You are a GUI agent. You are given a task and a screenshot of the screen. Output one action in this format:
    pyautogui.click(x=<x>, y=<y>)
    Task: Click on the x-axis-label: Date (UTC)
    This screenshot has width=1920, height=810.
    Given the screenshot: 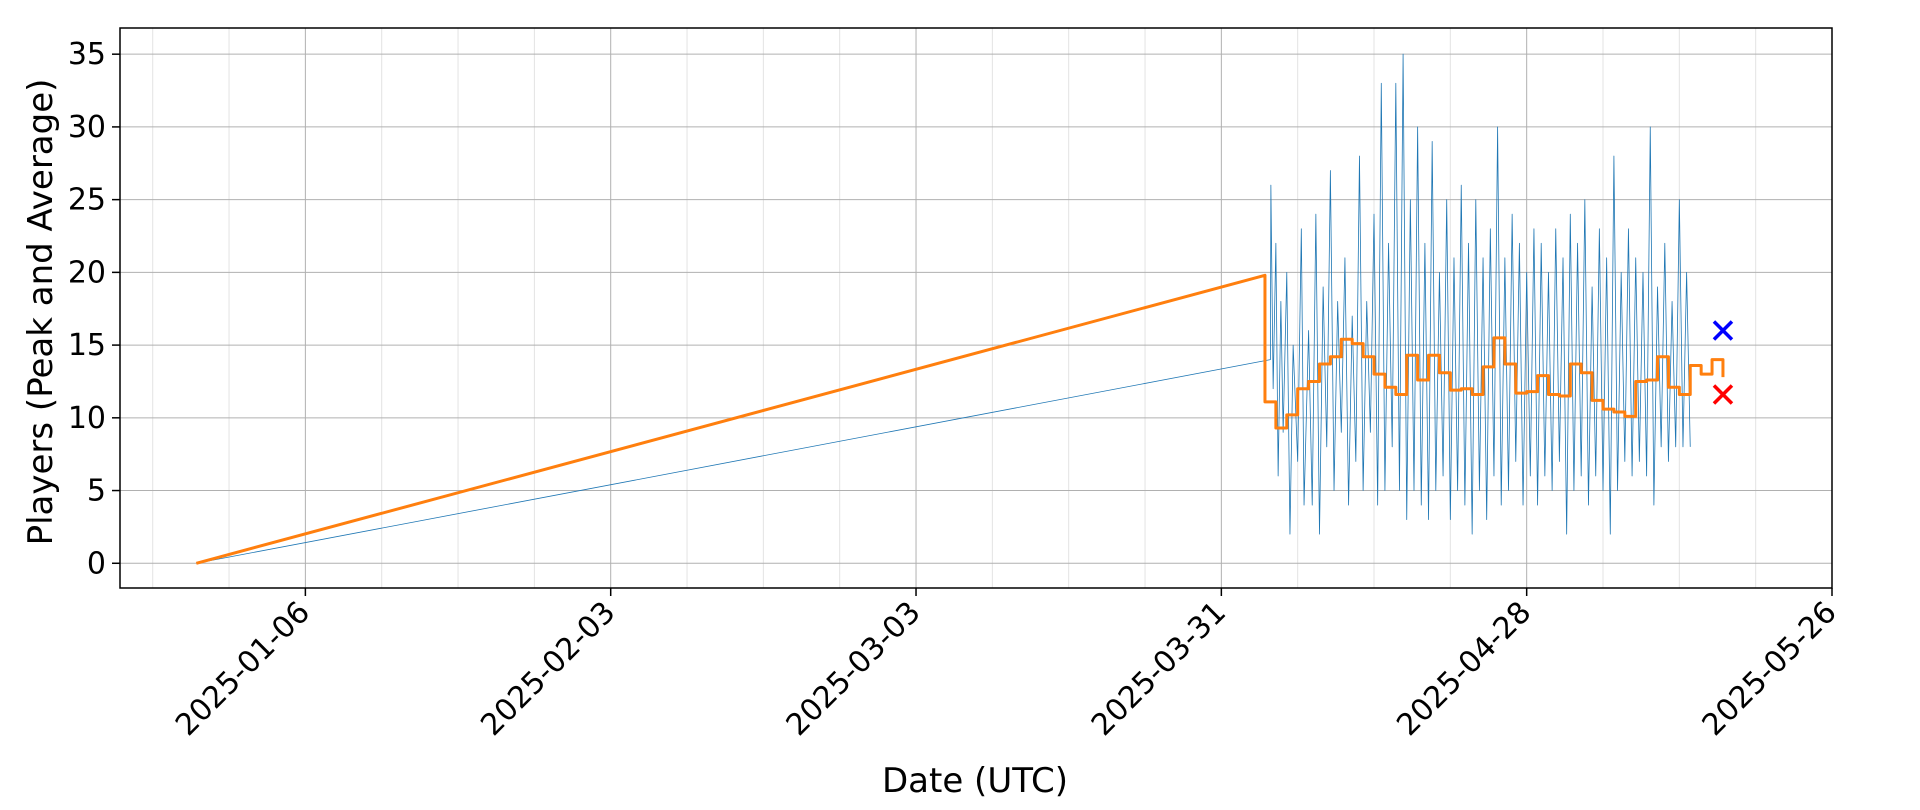 What is the action you would take?
    pyautogui.click(x=975, y=781)
    